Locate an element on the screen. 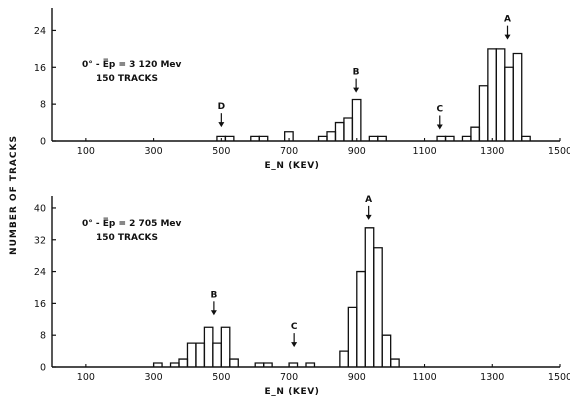 This screenshot has width=570, height=398. proton-energy: 0° - E̅p = 2 705 Mev is located at coordinates (132, 223).